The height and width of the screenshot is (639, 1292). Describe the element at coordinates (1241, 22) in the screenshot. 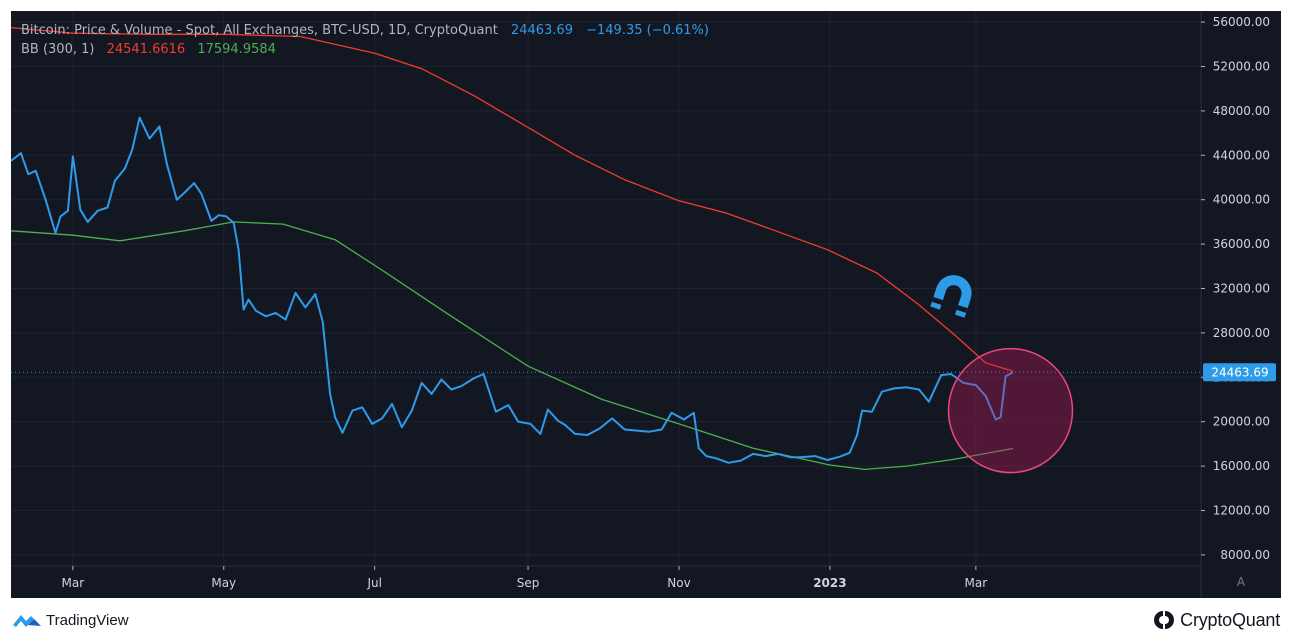

I see `y-tick-label: 56000.00` at that location.